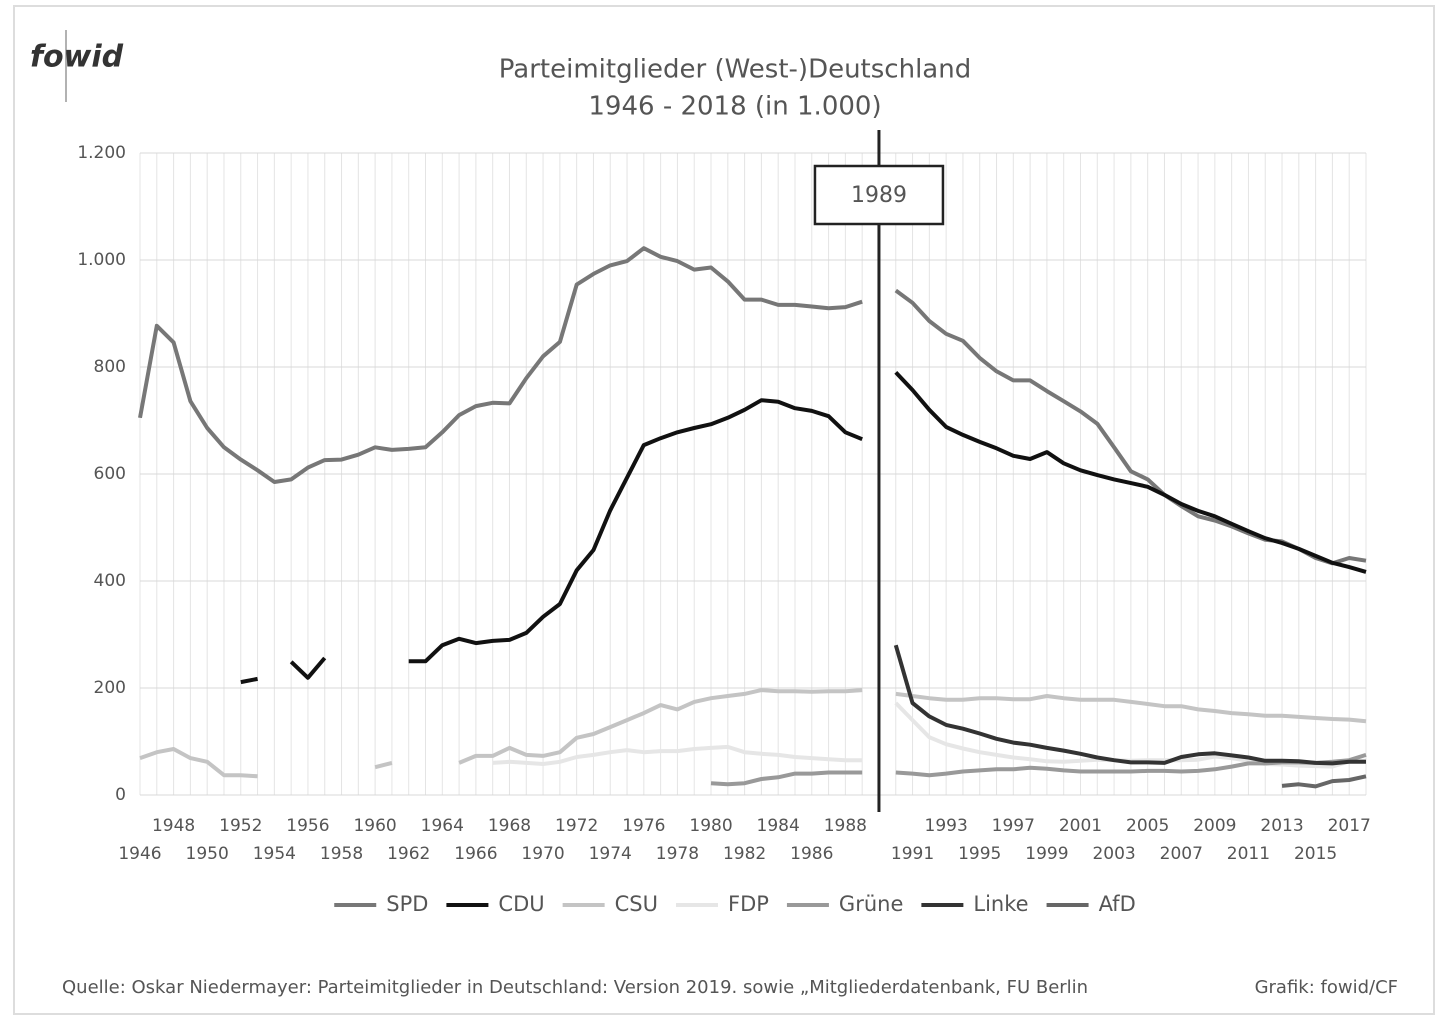 This screenshot has width=1437, height=1018. What do you see at coordinates (442, 826) in the screenshot?
I see `x-tick-label: 1964` at bounding box center [442, 826].